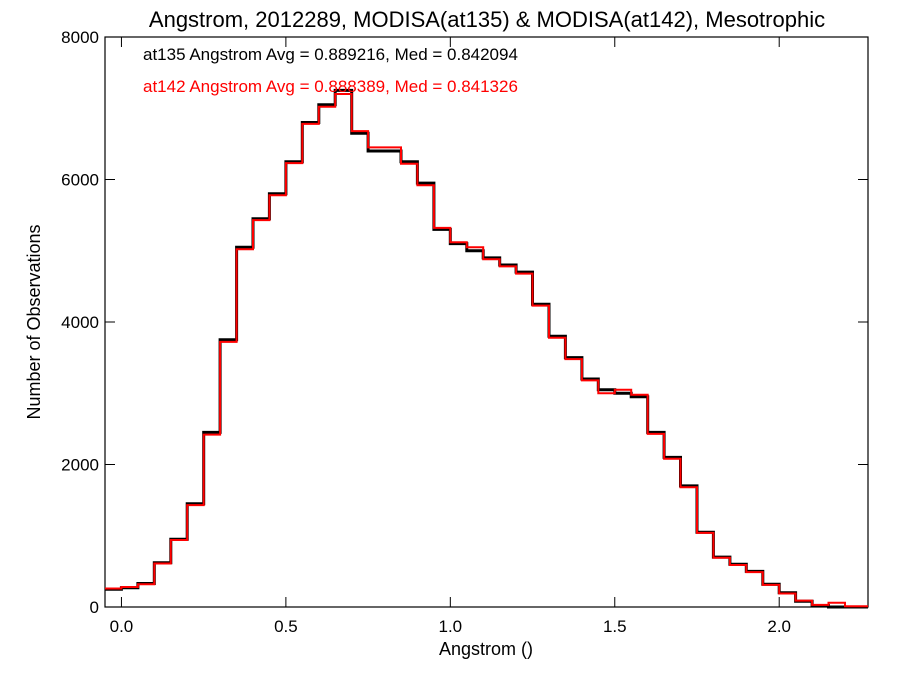 This screenshot has width=900, height=675. I want to click on y-tick-label: 4000, so click(80, 322).